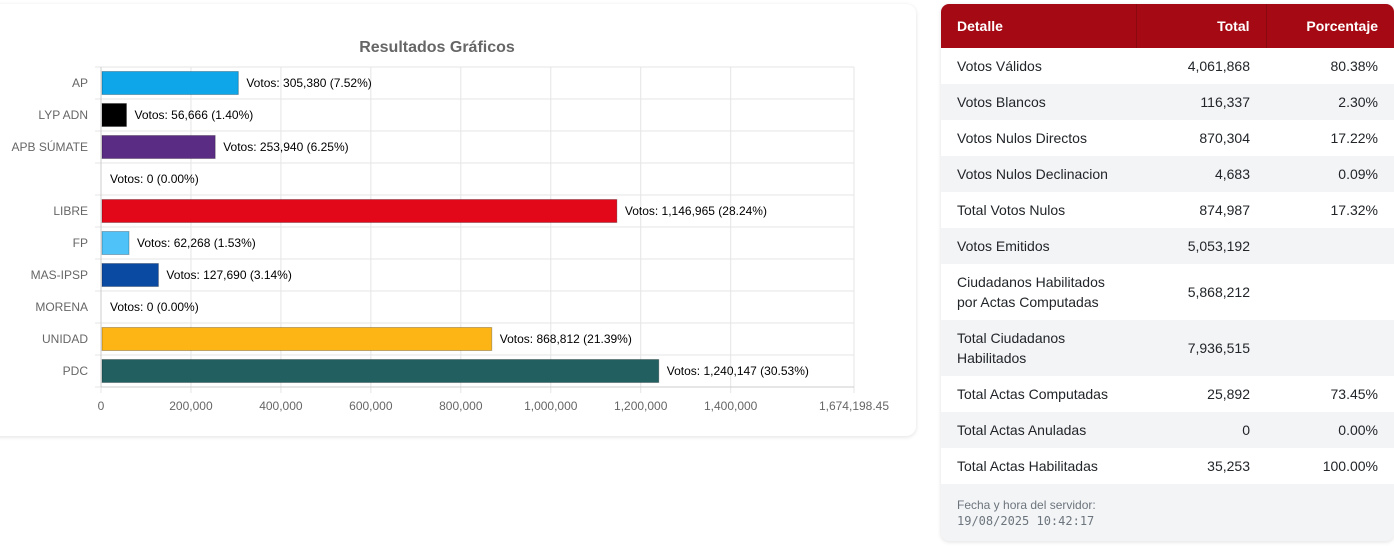  Describe the element at coordinates (1167, 102) in the screenshot. I see `table-row: Votos Blancos 116,337 2.30%` at that location.